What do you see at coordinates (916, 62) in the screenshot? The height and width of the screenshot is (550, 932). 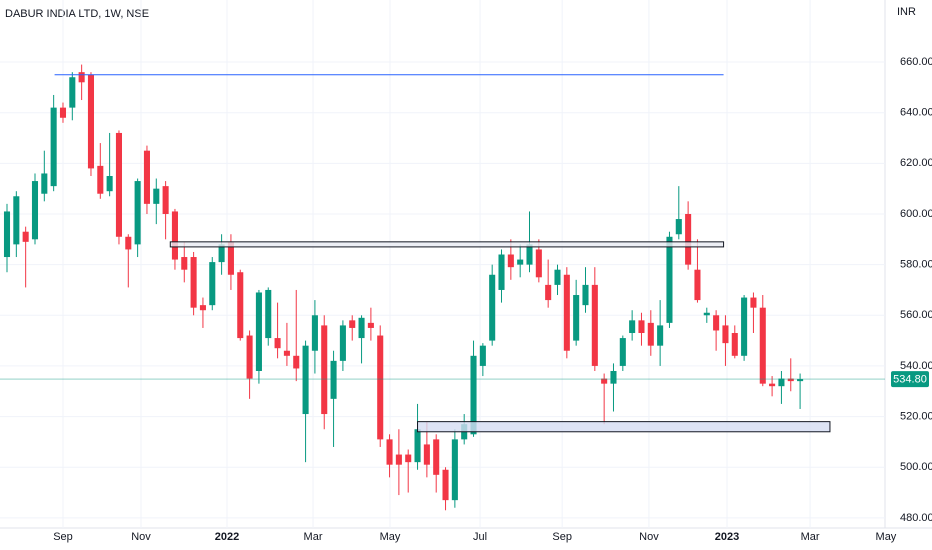 I see `y-tick-label: 660.00` at bounding box center [916, 62].